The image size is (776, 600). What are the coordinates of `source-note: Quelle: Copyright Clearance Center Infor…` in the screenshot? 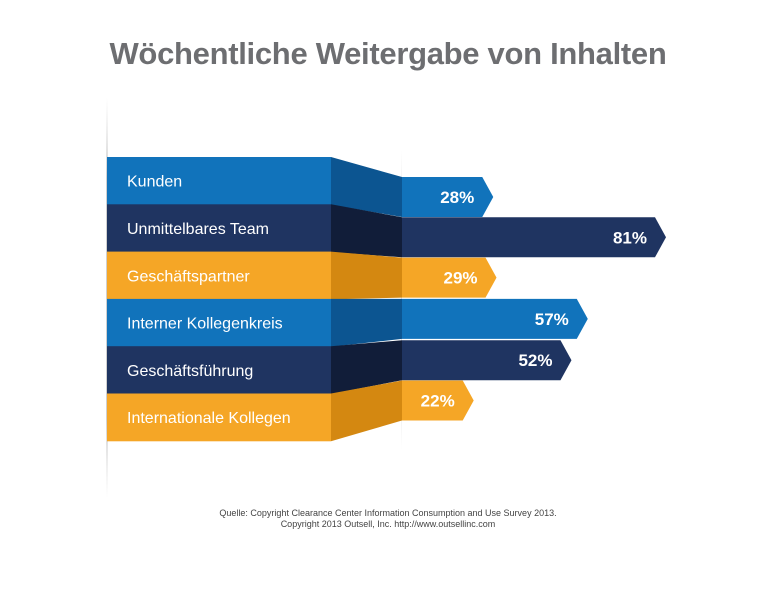 It's located at (388, 519).